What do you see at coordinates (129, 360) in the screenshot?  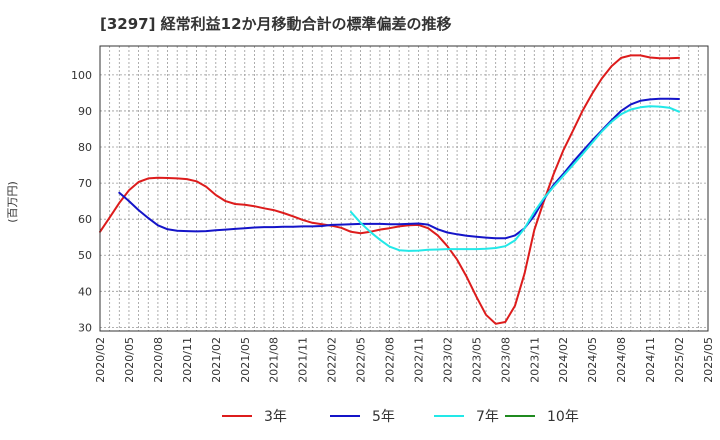 I see `x-tick-label: 2020/05` at bounding box center [129, 360].